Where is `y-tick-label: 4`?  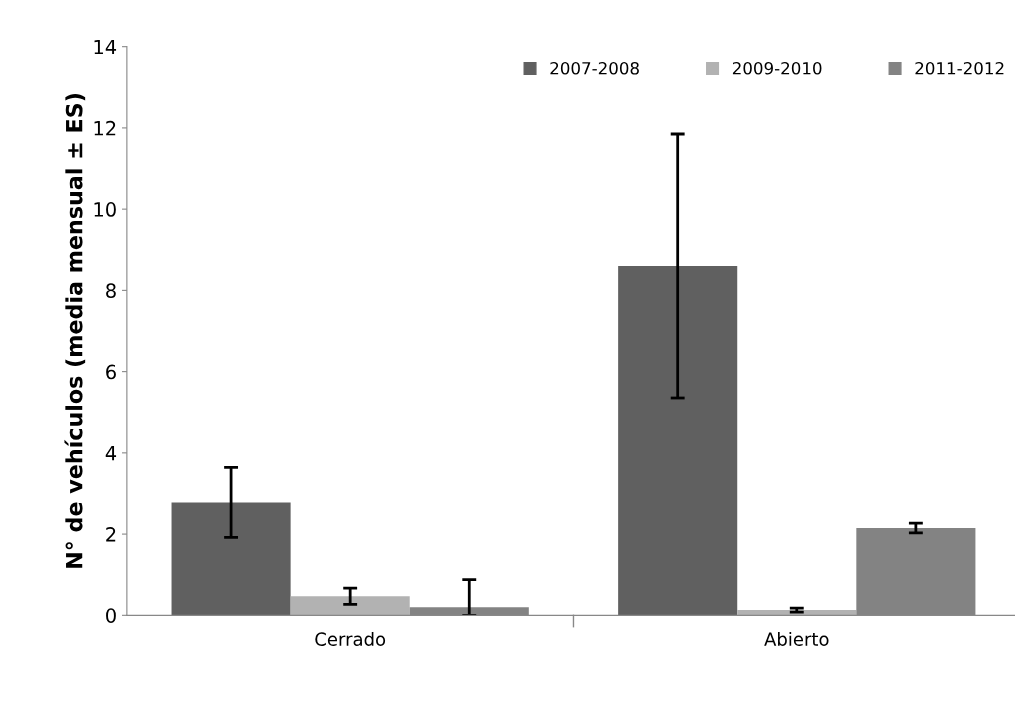 y-tick-label: 4 is located at coordinates (111, 453).